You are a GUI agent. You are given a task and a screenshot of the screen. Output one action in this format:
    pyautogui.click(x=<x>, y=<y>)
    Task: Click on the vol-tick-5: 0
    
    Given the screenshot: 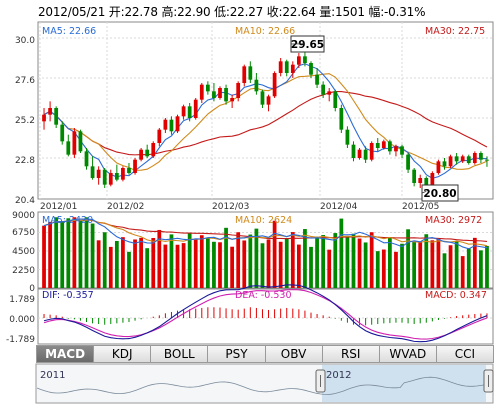 What is the action you would take?
    pyautogui.click(x=32, y=289)
    